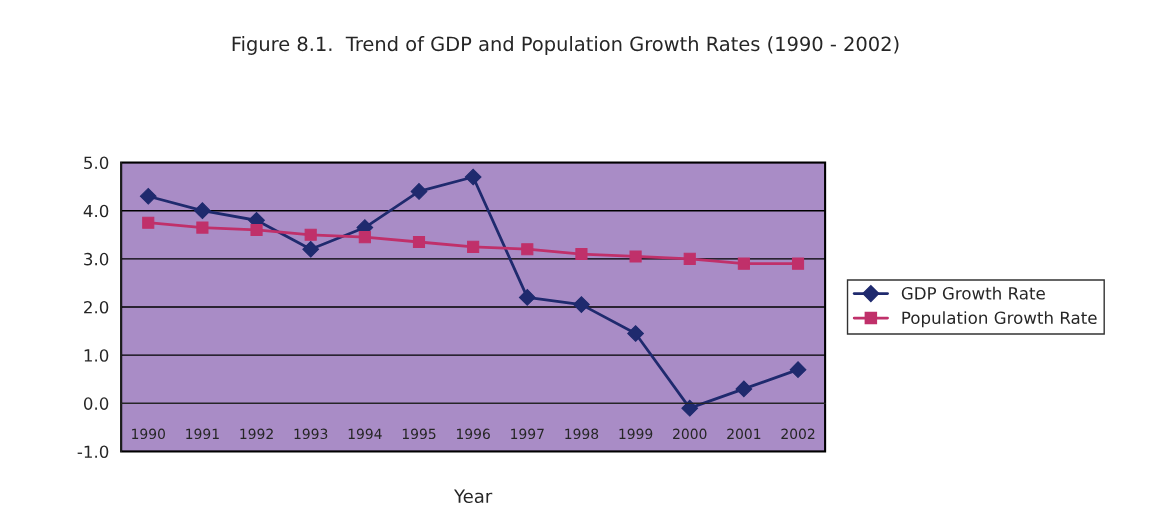 This screenshot has width=1154, height=516. I want to click on x-tick-label: 1991, so click(202, 434).